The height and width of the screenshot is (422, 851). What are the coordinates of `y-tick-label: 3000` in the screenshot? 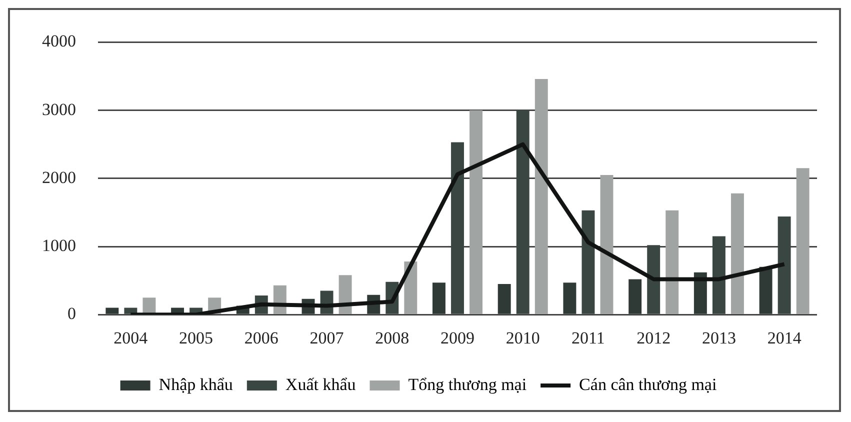 It's located at (59, 109).